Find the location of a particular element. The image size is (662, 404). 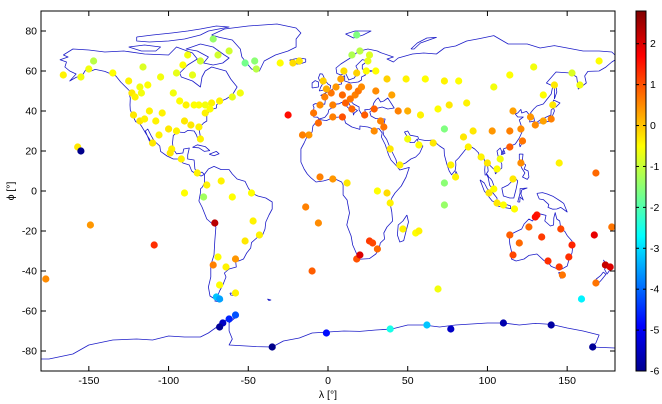

colorbar-tick-label: -1 is located at coordinates (654, 167).